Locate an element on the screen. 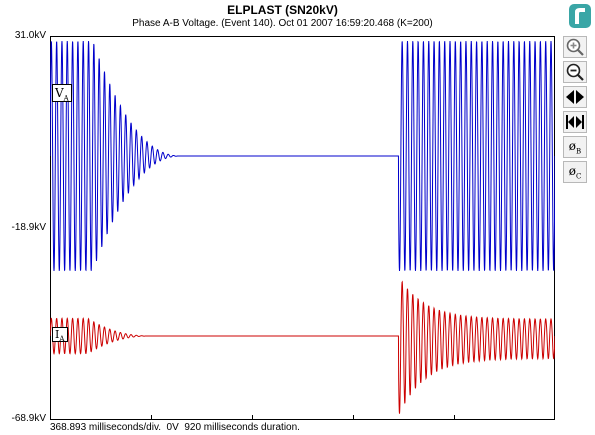  y-axis-bottom-label: -68.9kV is located at coordinates (28, 418).